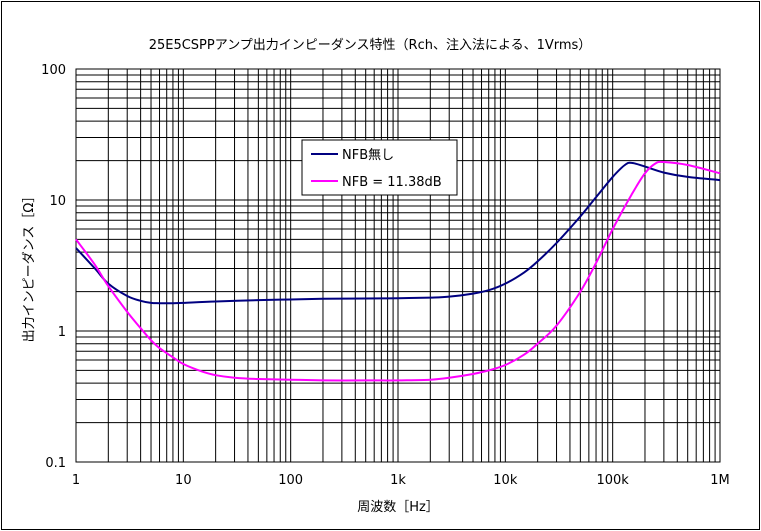 Image resolution: width=761 pixels, height=531 pixels. I want to click on x-tick-label: 1M, so click(720, 480).